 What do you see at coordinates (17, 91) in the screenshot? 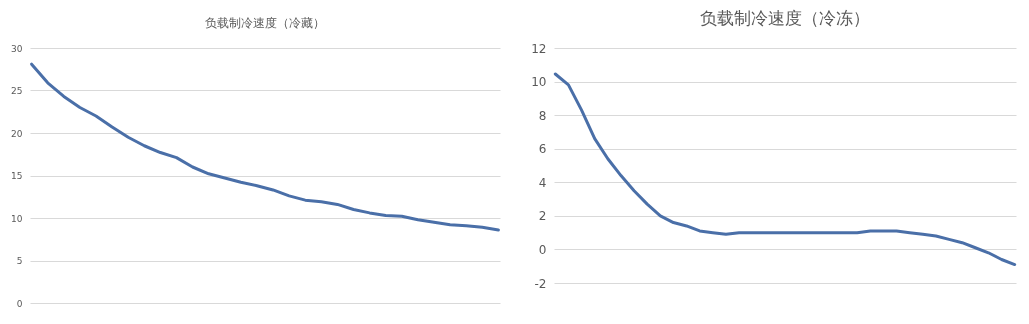
I see `y-tick-label: 25` at bounding box center [17, 91].